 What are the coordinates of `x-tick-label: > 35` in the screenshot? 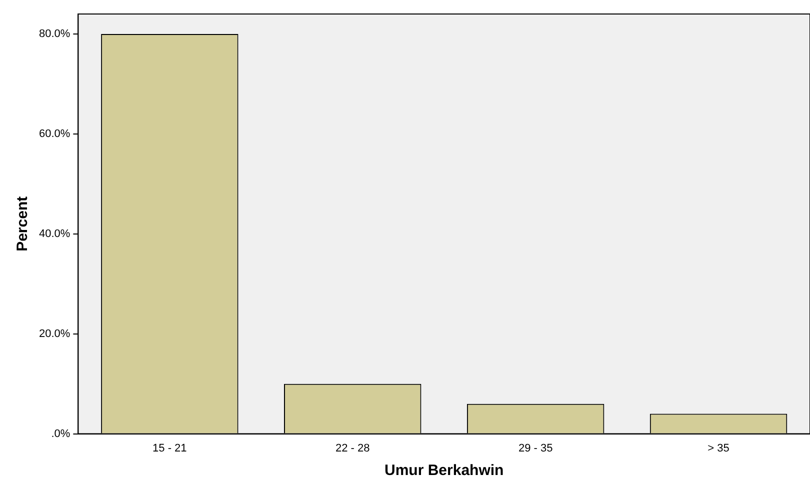 It's located at (719, 448).